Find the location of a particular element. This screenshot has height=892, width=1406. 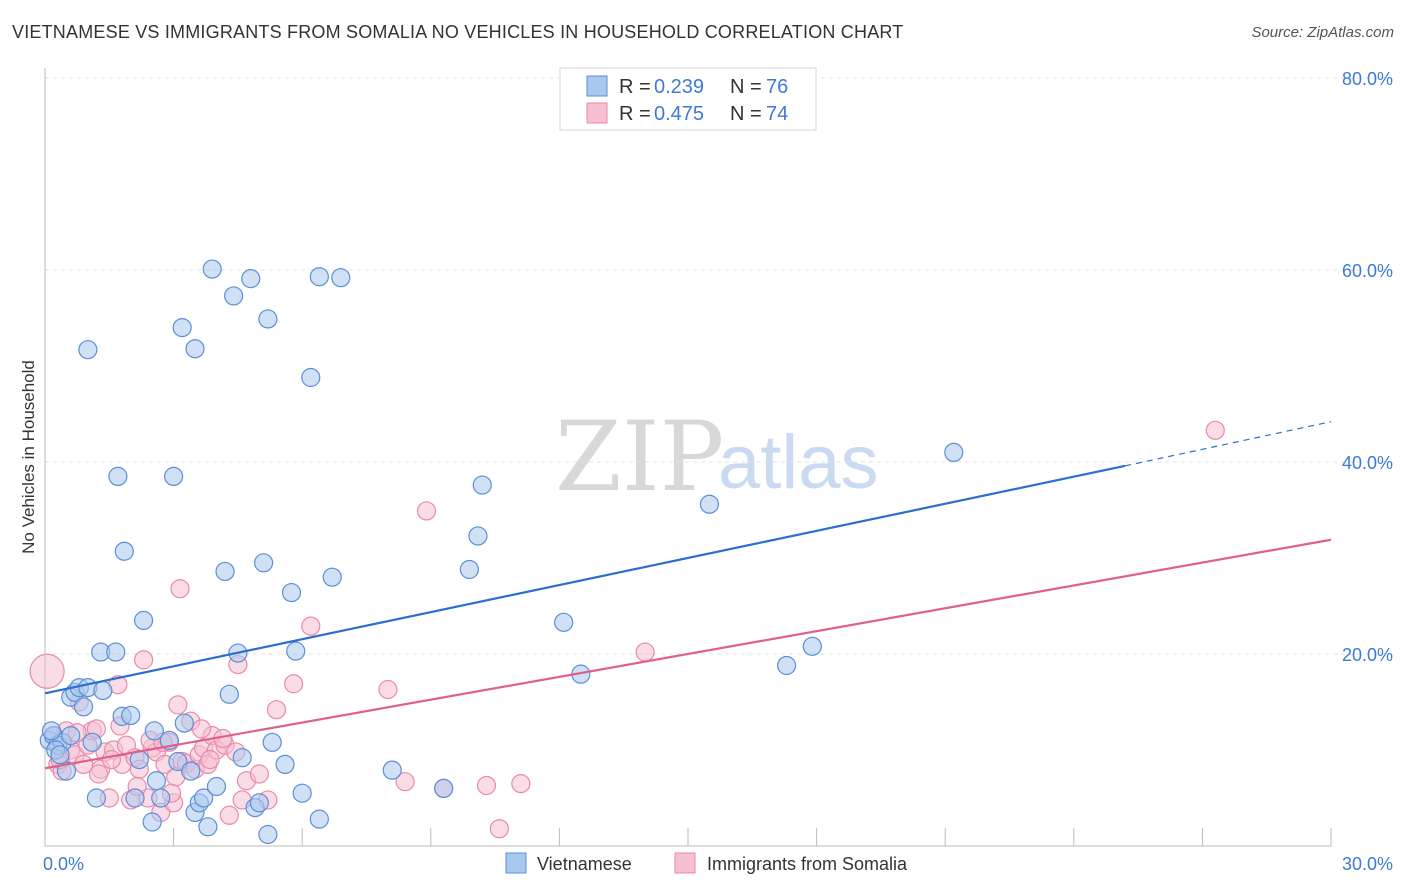

watermark: ZIP atlas is located at coordinates (717, 457).